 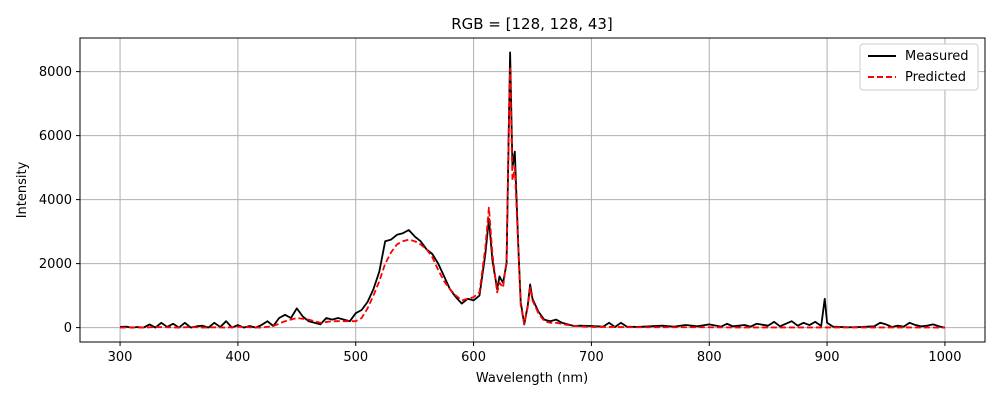 I want to click on legend-label-measured: Measured, so click(x=937, y=56).